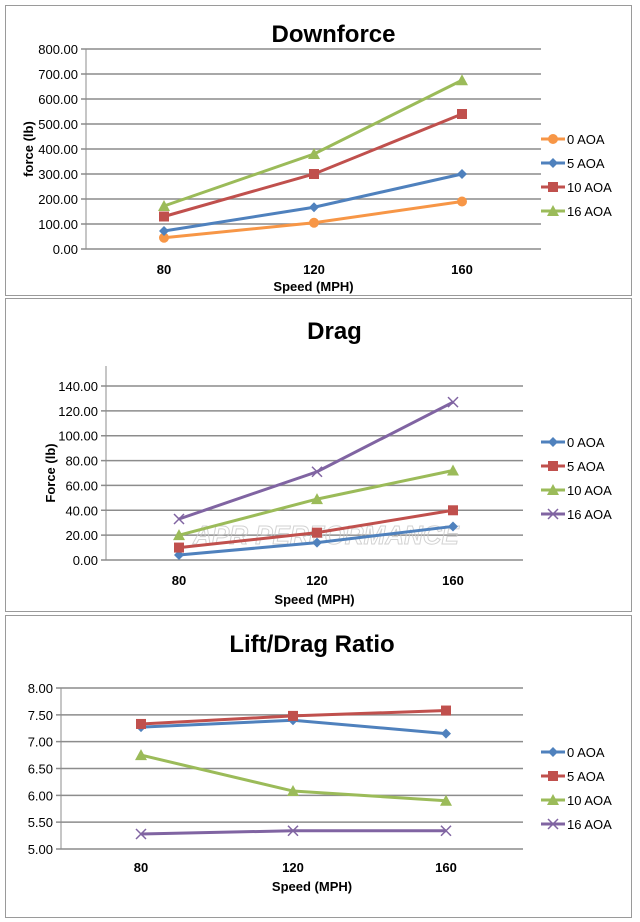 The height and width of the screenshot is (922, 640). I want to click on y-tick-label: 8.00, so click(40, 688).